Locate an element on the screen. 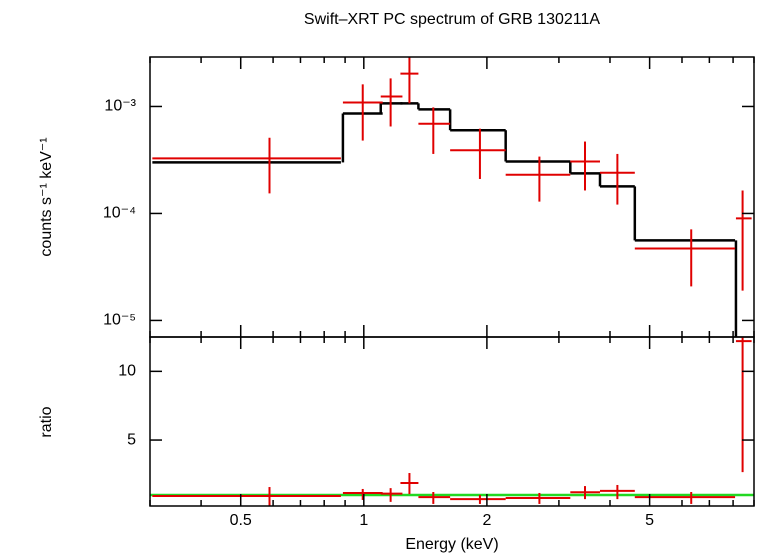  y-tick-label: 10 is located at coordinates (127, 371).